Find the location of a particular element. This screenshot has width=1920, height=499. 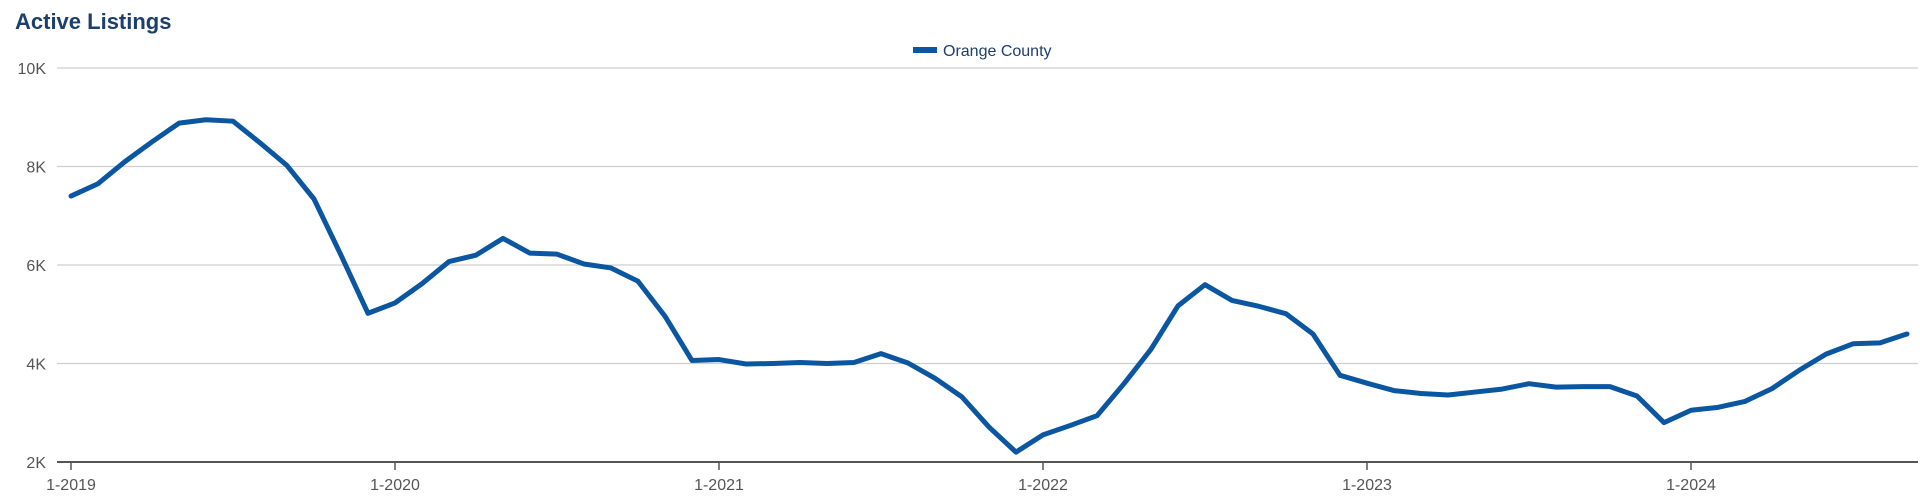

y-axis-ticks: 2K 4K 6K 8K 10K is located at coordinates (32, 266).